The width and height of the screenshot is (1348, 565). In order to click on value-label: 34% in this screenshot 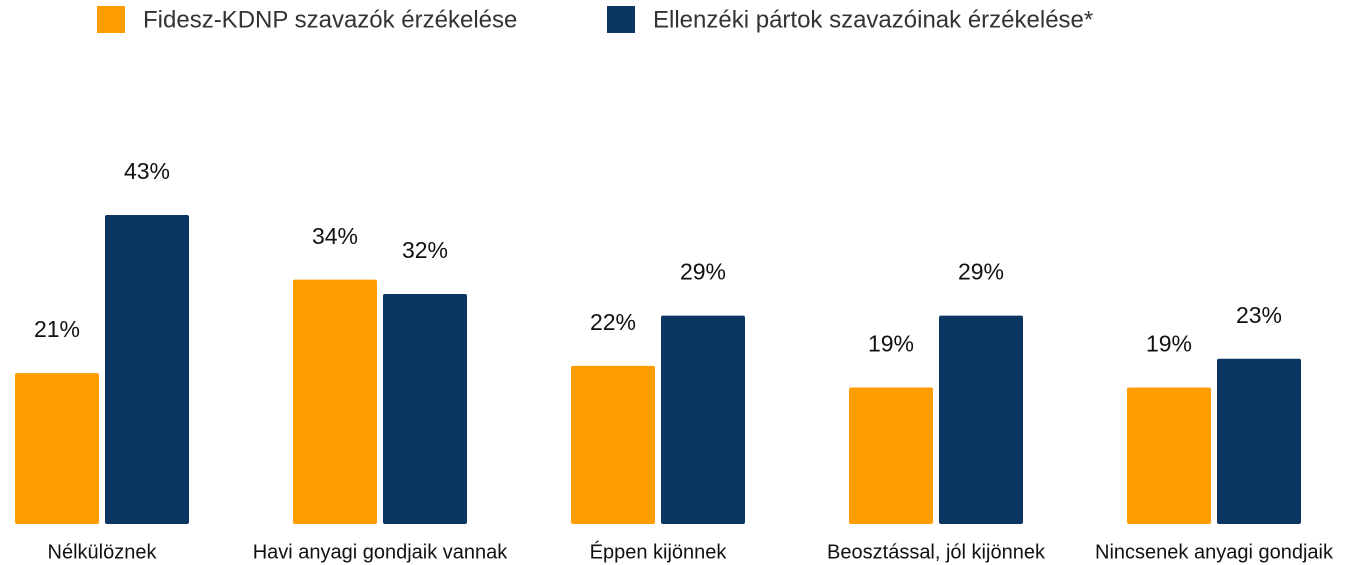, I will do `click(335, 236)`.